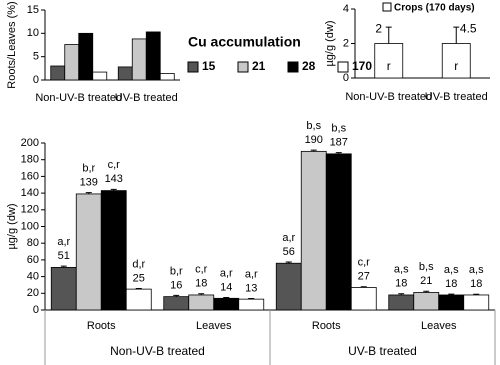  I want to click on y-tick-label: 10, so click(33, 33).